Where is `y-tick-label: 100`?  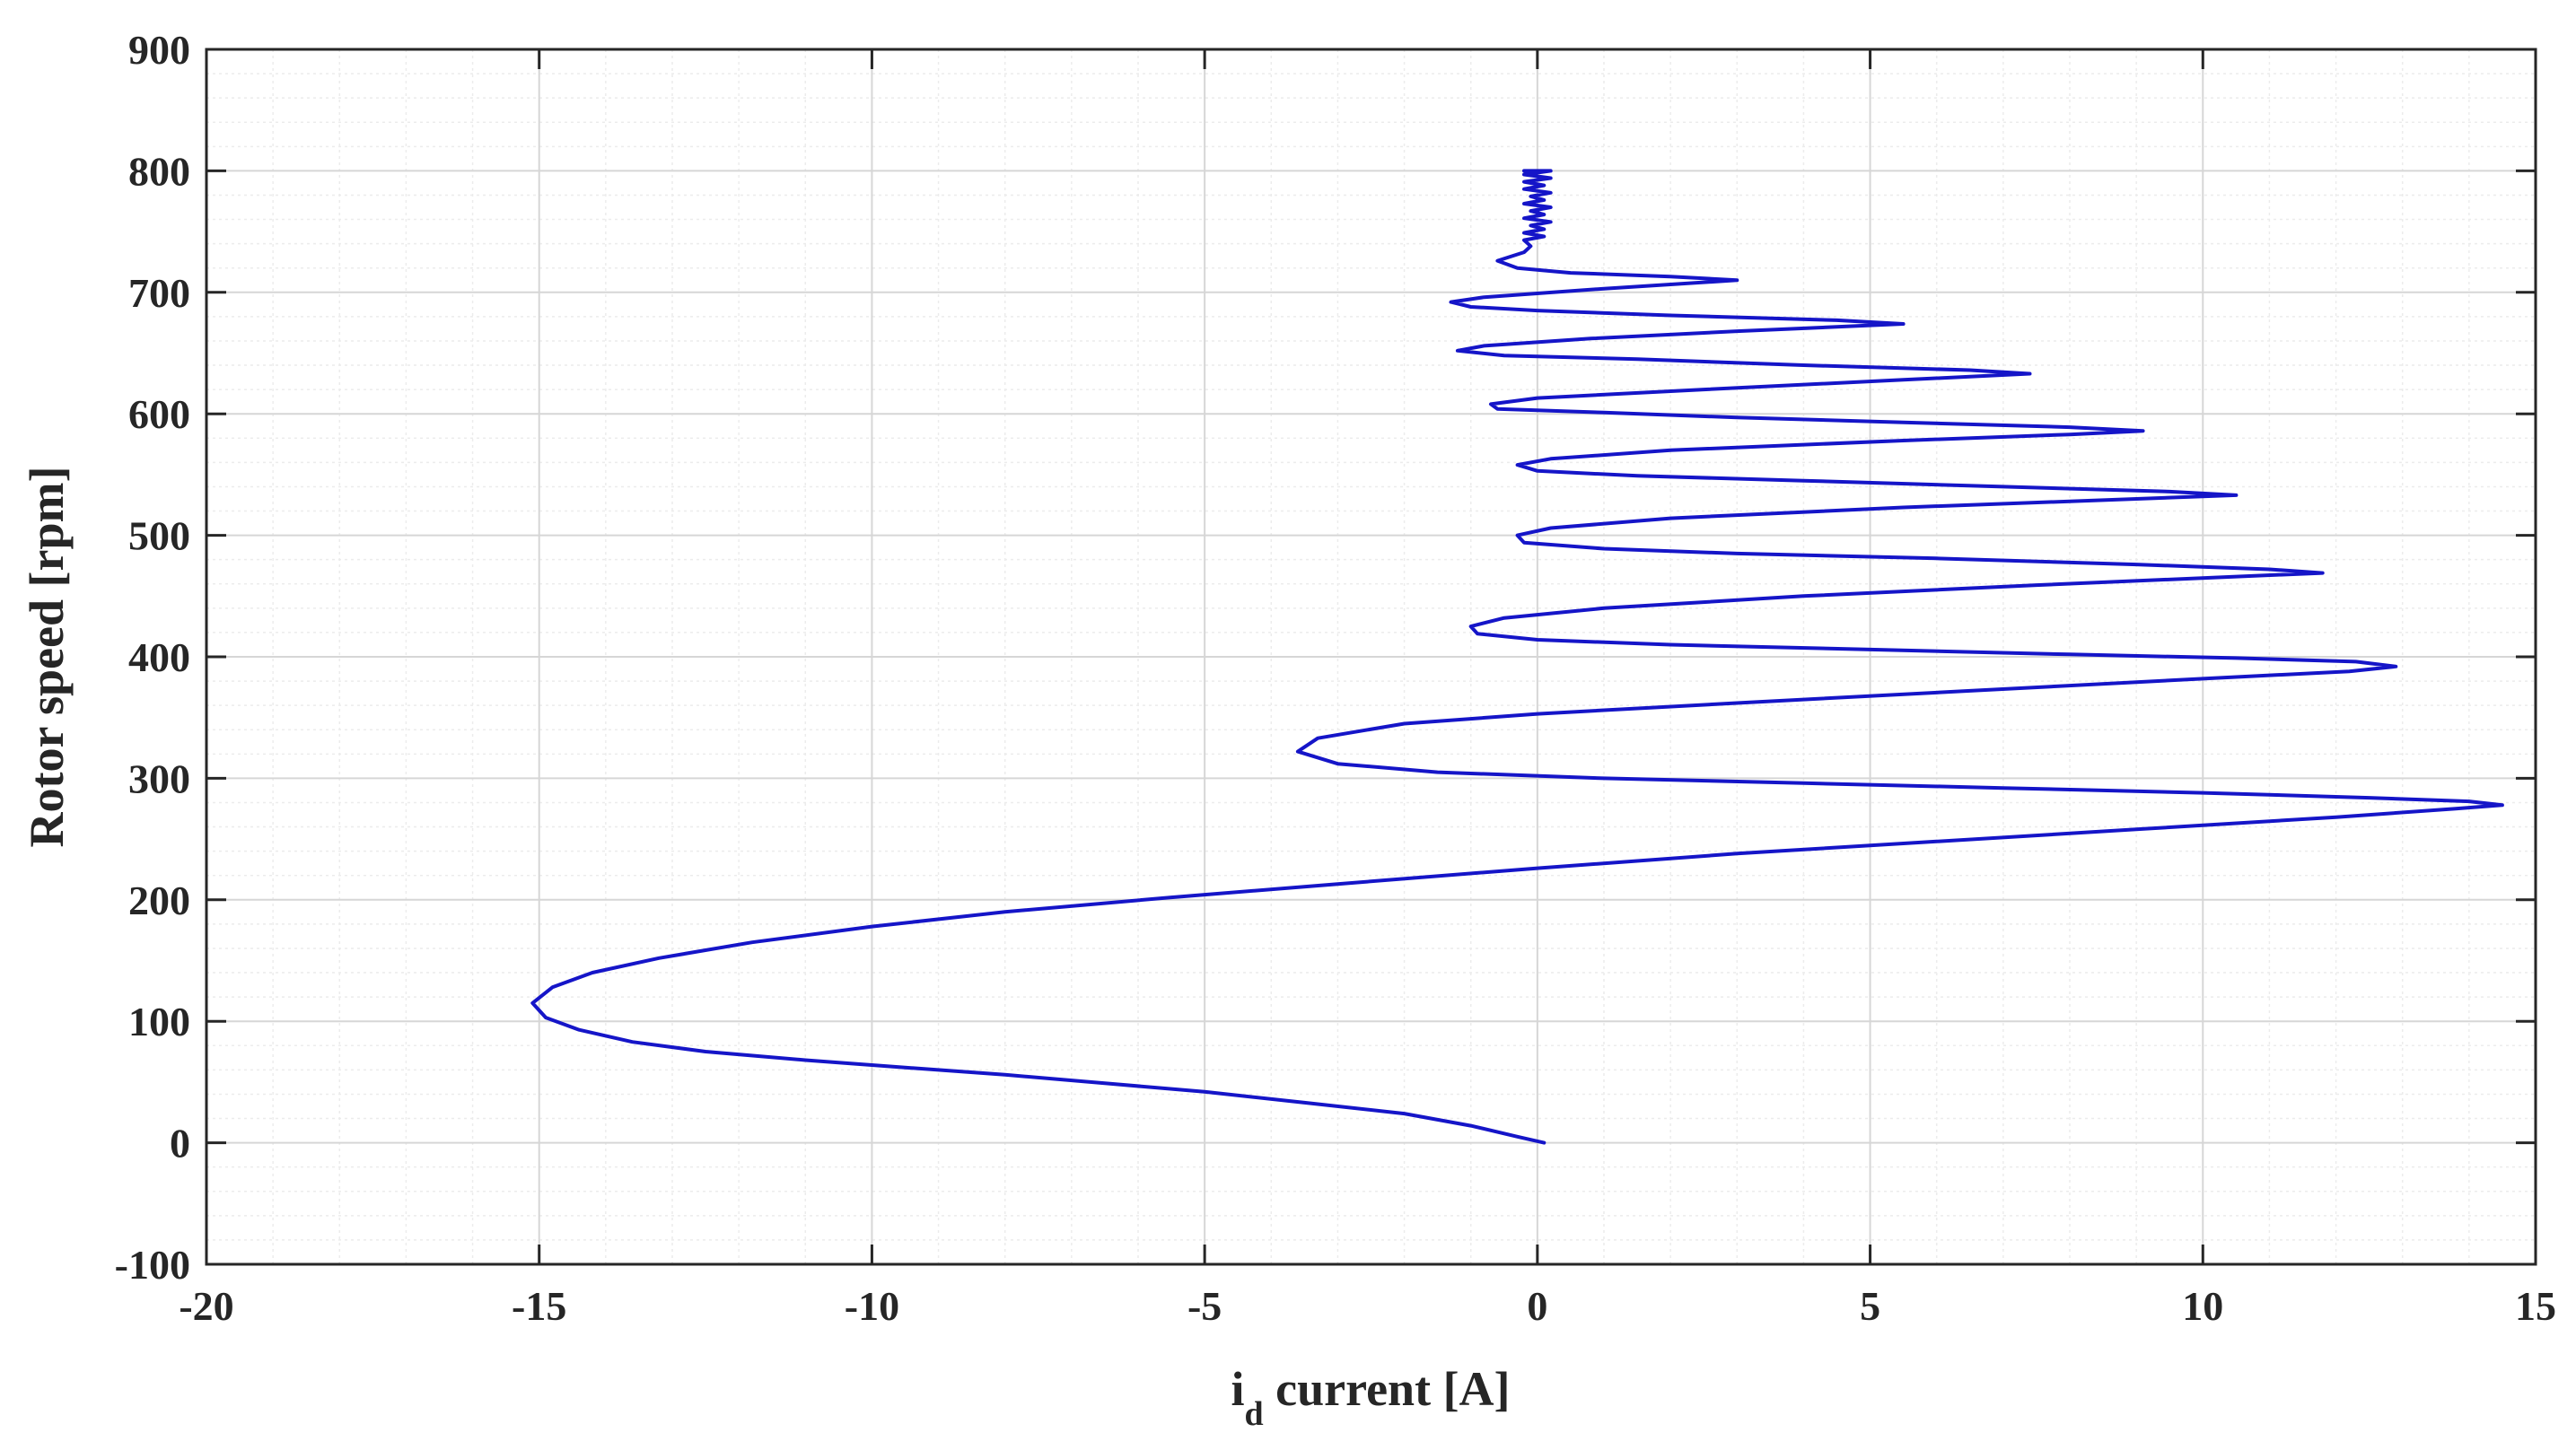 y-tick-label: 100 is located at coordinates (159, 1021).